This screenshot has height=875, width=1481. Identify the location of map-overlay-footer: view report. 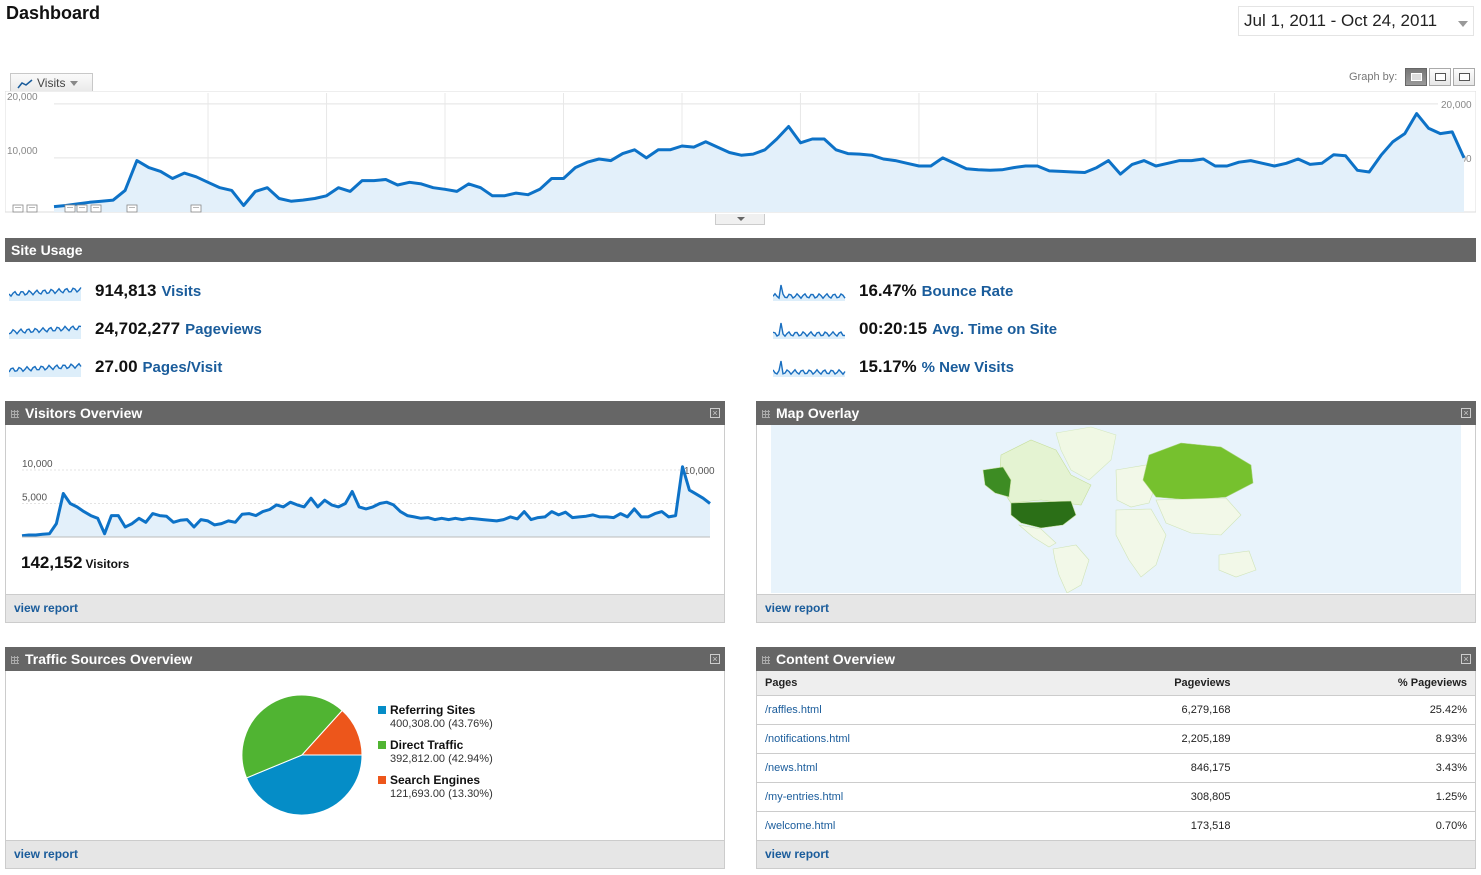
(1116, 608).